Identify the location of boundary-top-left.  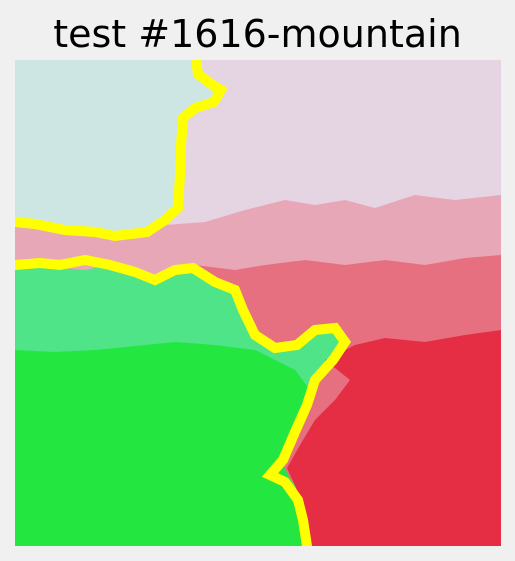
(121, 151).